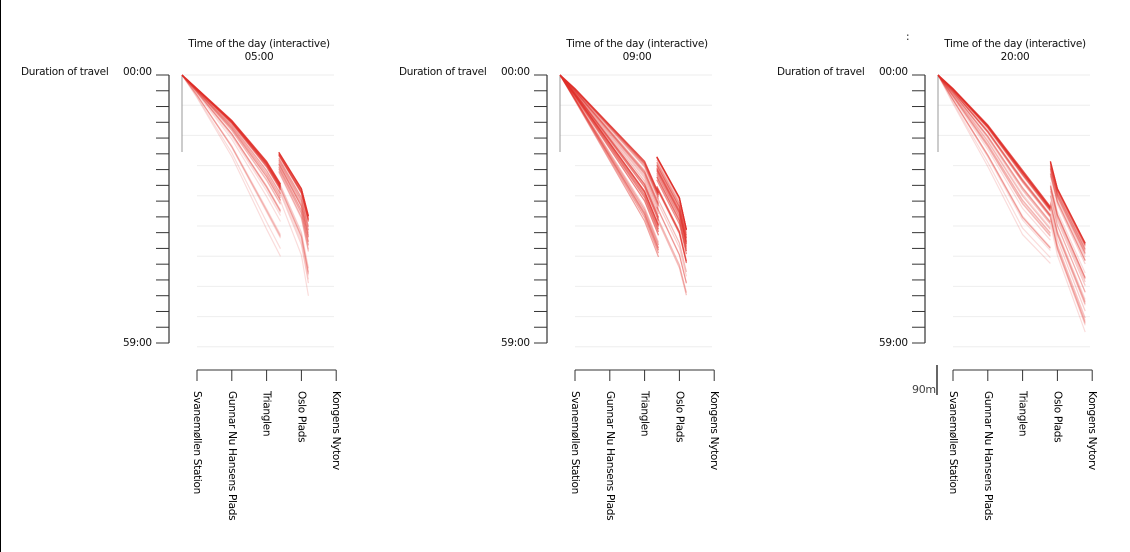 The height and width of the screenshot is (552, 1130). What do you see at coordinates (1015, 57) in the screenshot?
I see `chart-time-value: 20:00` at bounding box center [1015, 57].